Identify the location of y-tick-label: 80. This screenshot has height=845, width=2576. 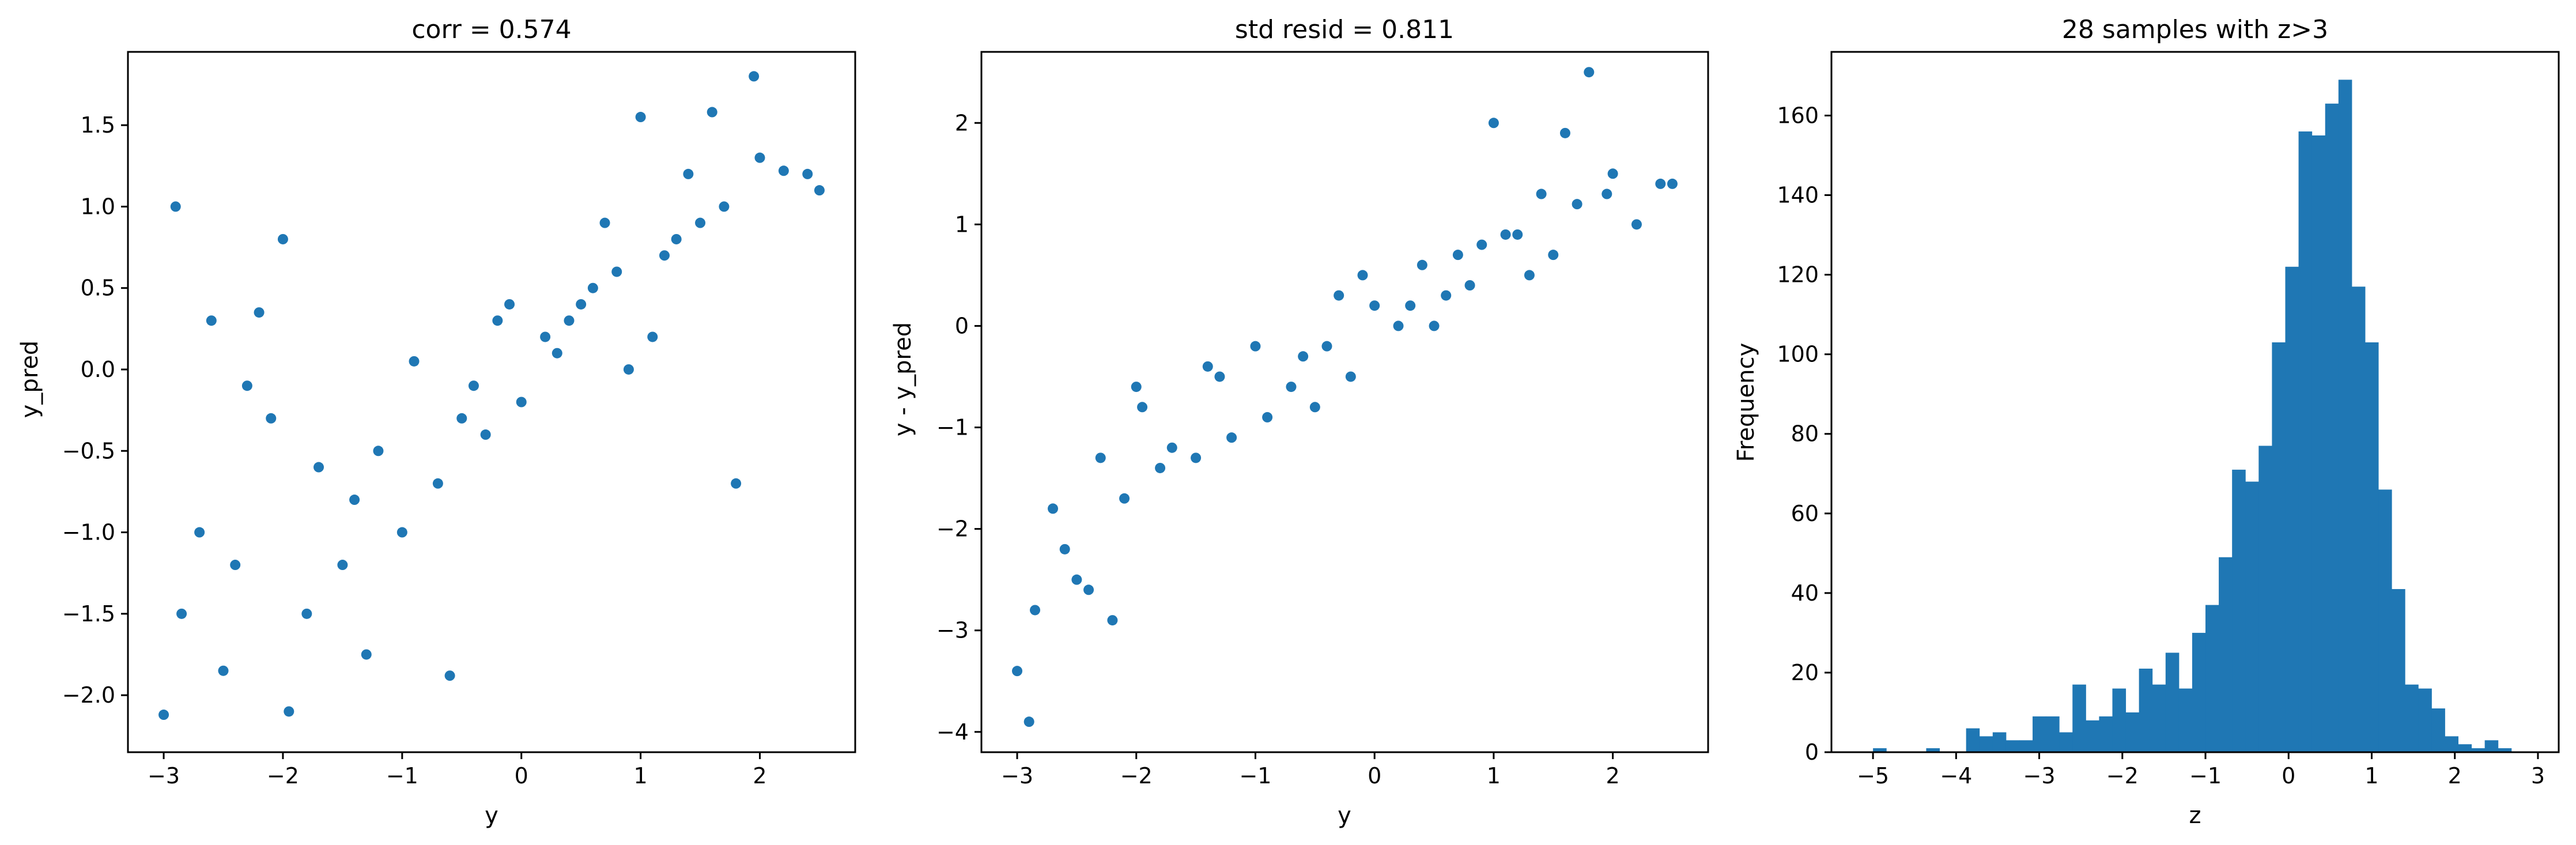
(1805, 434).